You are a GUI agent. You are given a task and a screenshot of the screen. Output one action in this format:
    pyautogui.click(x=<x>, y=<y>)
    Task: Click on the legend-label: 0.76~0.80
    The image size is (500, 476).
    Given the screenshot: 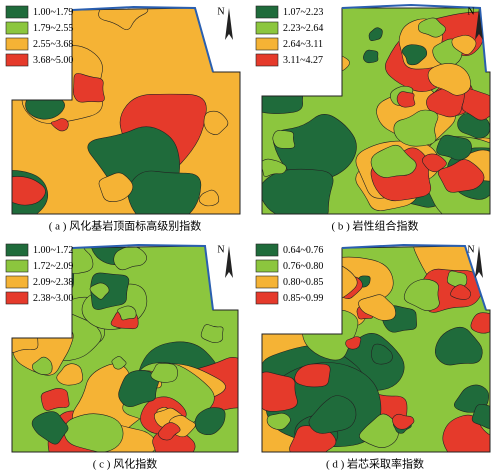 What is the action you would take?
    pyautogui.click(x=303, y=266)
    